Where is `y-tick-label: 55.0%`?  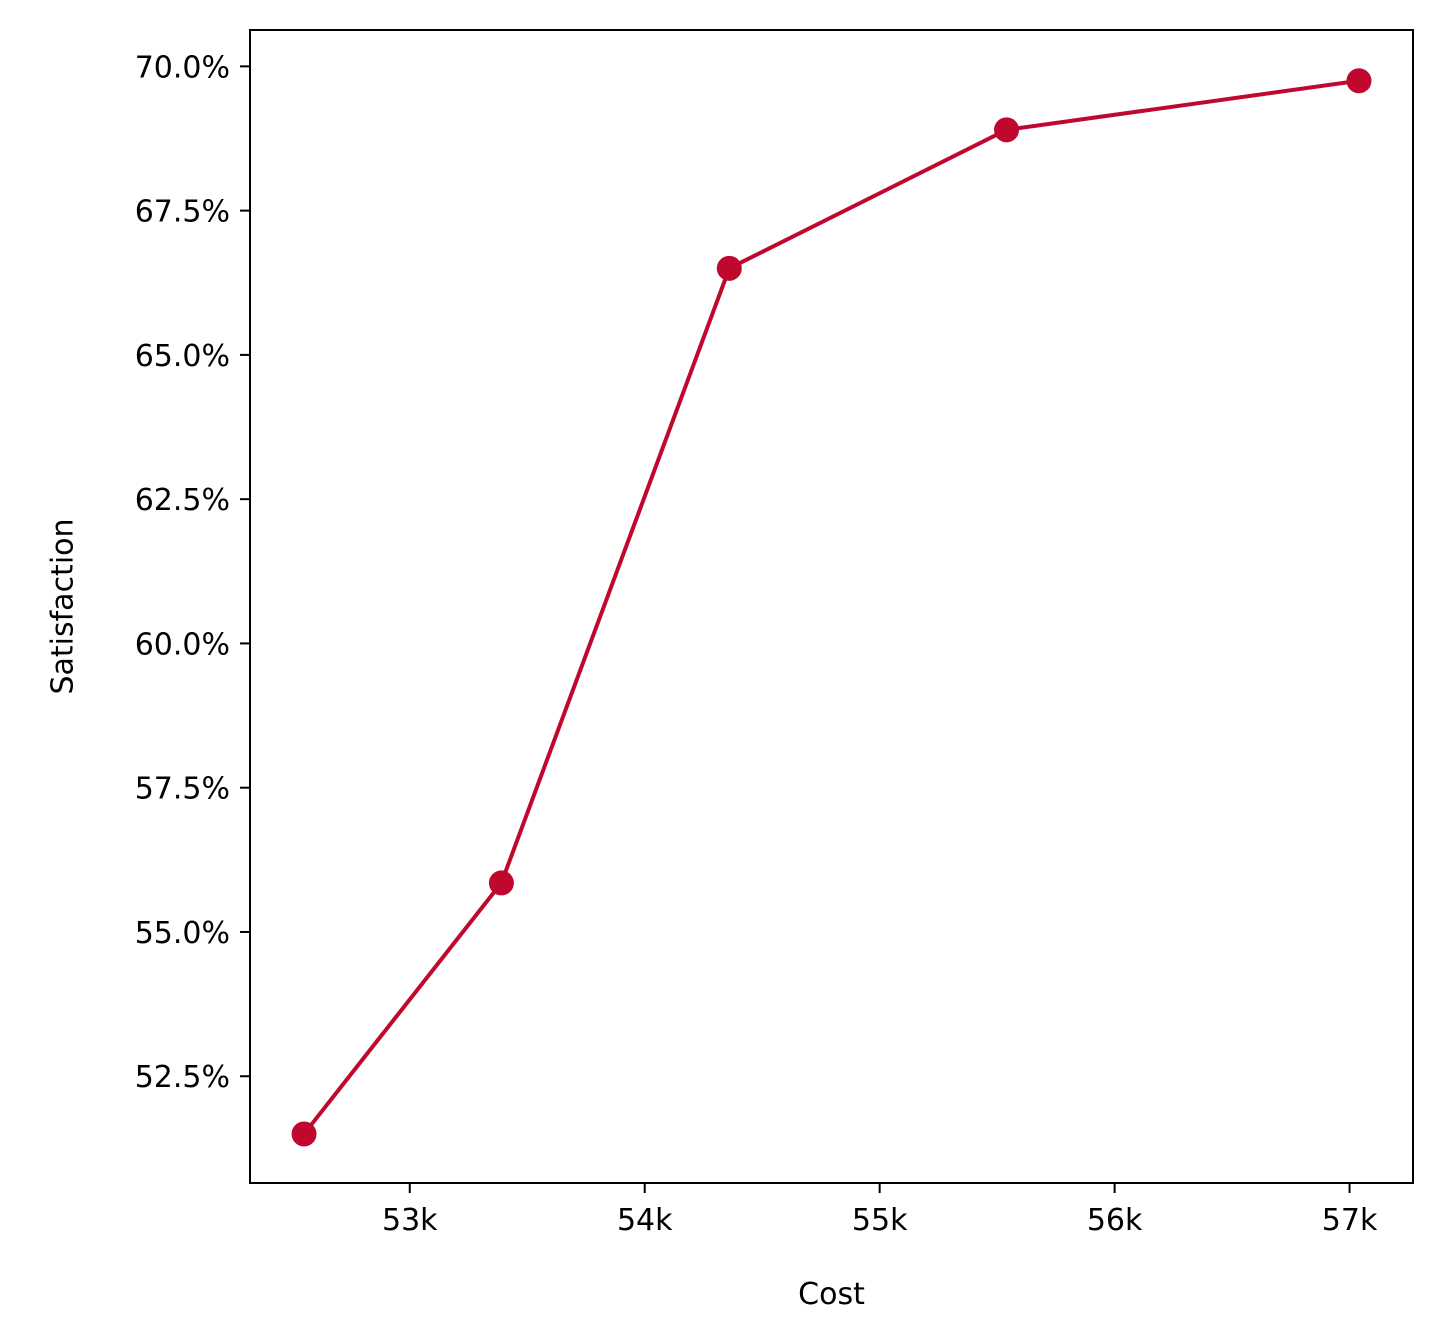
y-tick-label: 55.0% is located at coordinates (182, 933).